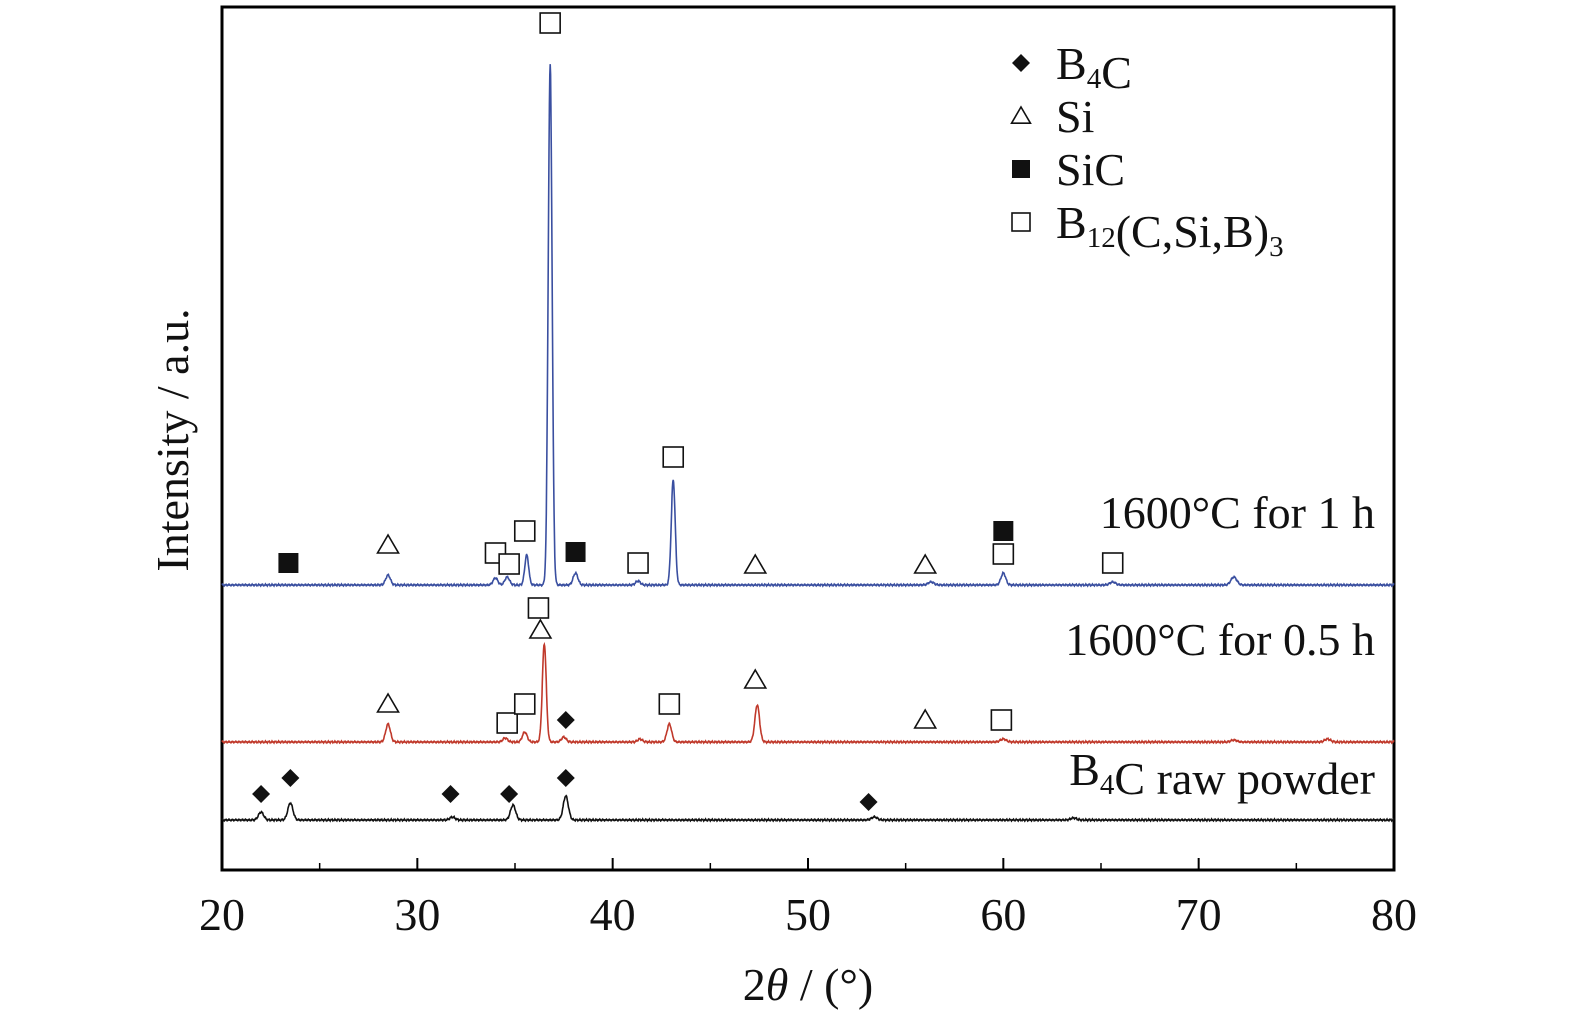 The width and height of the screenshot is (1575, 1024). I want to click on legend-label-3: SiC, so click(1090, 169).